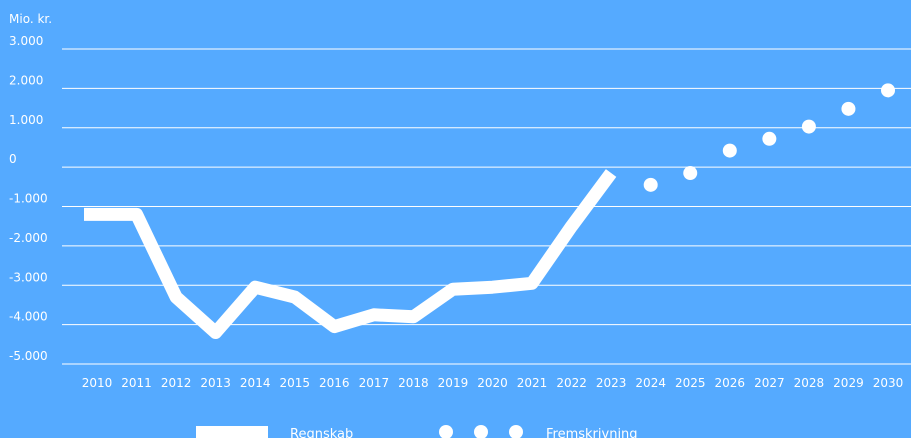 Image resolution: width=911 pixels, height=438 pixels. What do you see at coordinates (28, 238) in the screenshot?
I see `y-tick-label: -2.000` at bounding box center [28, 238].